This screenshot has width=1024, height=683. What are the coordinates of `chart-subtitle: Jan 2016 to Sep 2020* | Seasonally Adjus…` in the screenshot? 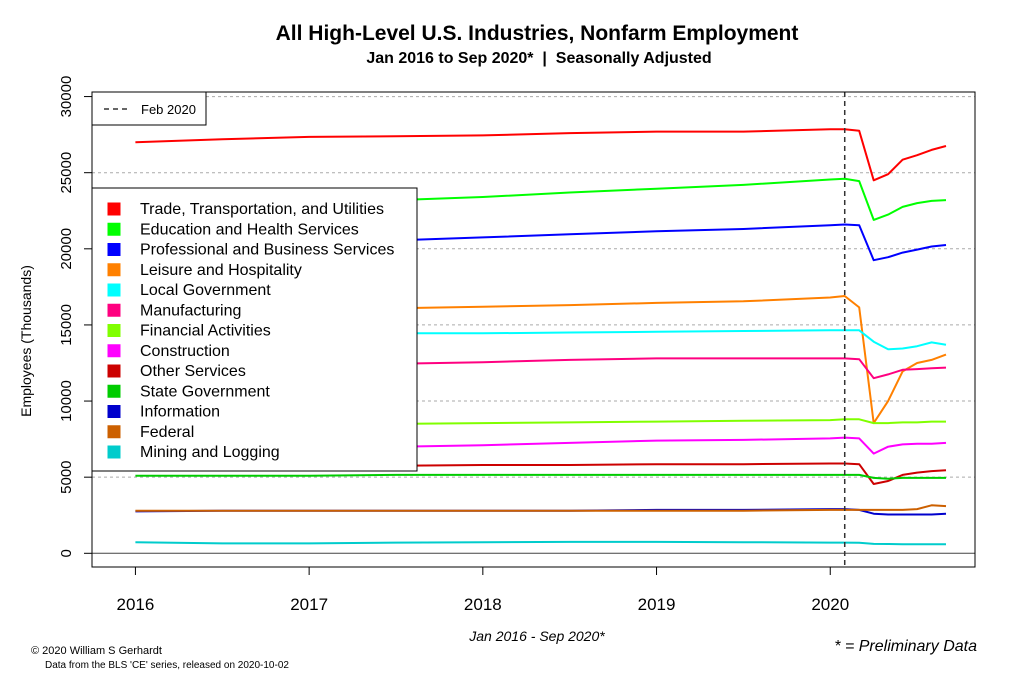 It's located at (538, 58).